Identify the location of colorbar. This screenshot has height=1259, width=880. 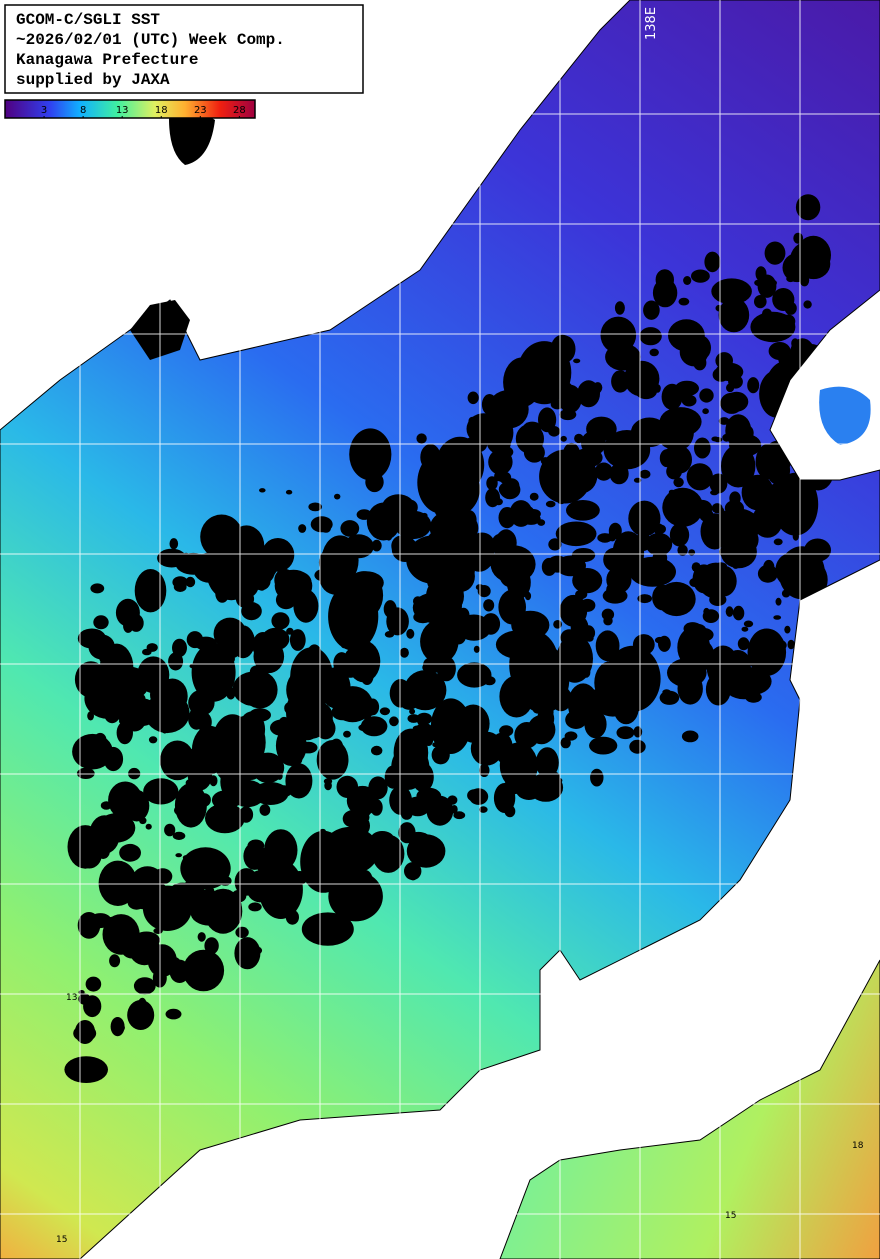
(130, 109).